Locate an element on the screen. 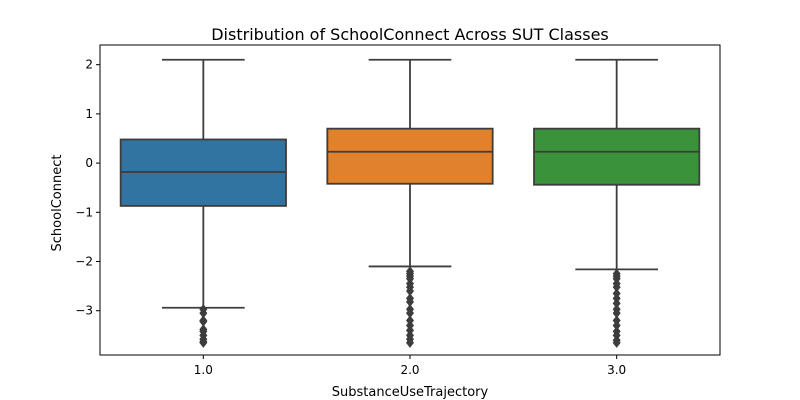 The image size is (800, 400). x-tick-label: 3.0 is located at coordinates (616, 370).